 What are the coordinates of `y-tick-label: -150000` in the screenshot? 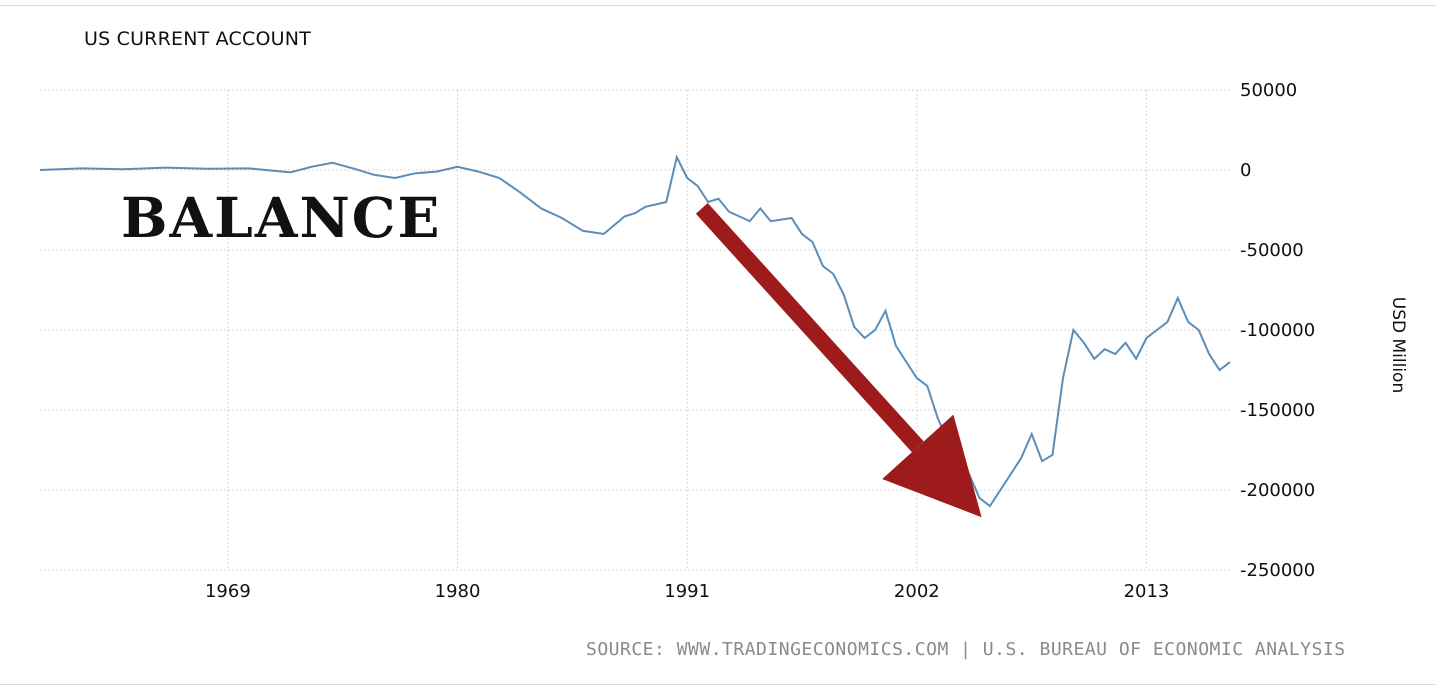 It's located at (1277, 410).